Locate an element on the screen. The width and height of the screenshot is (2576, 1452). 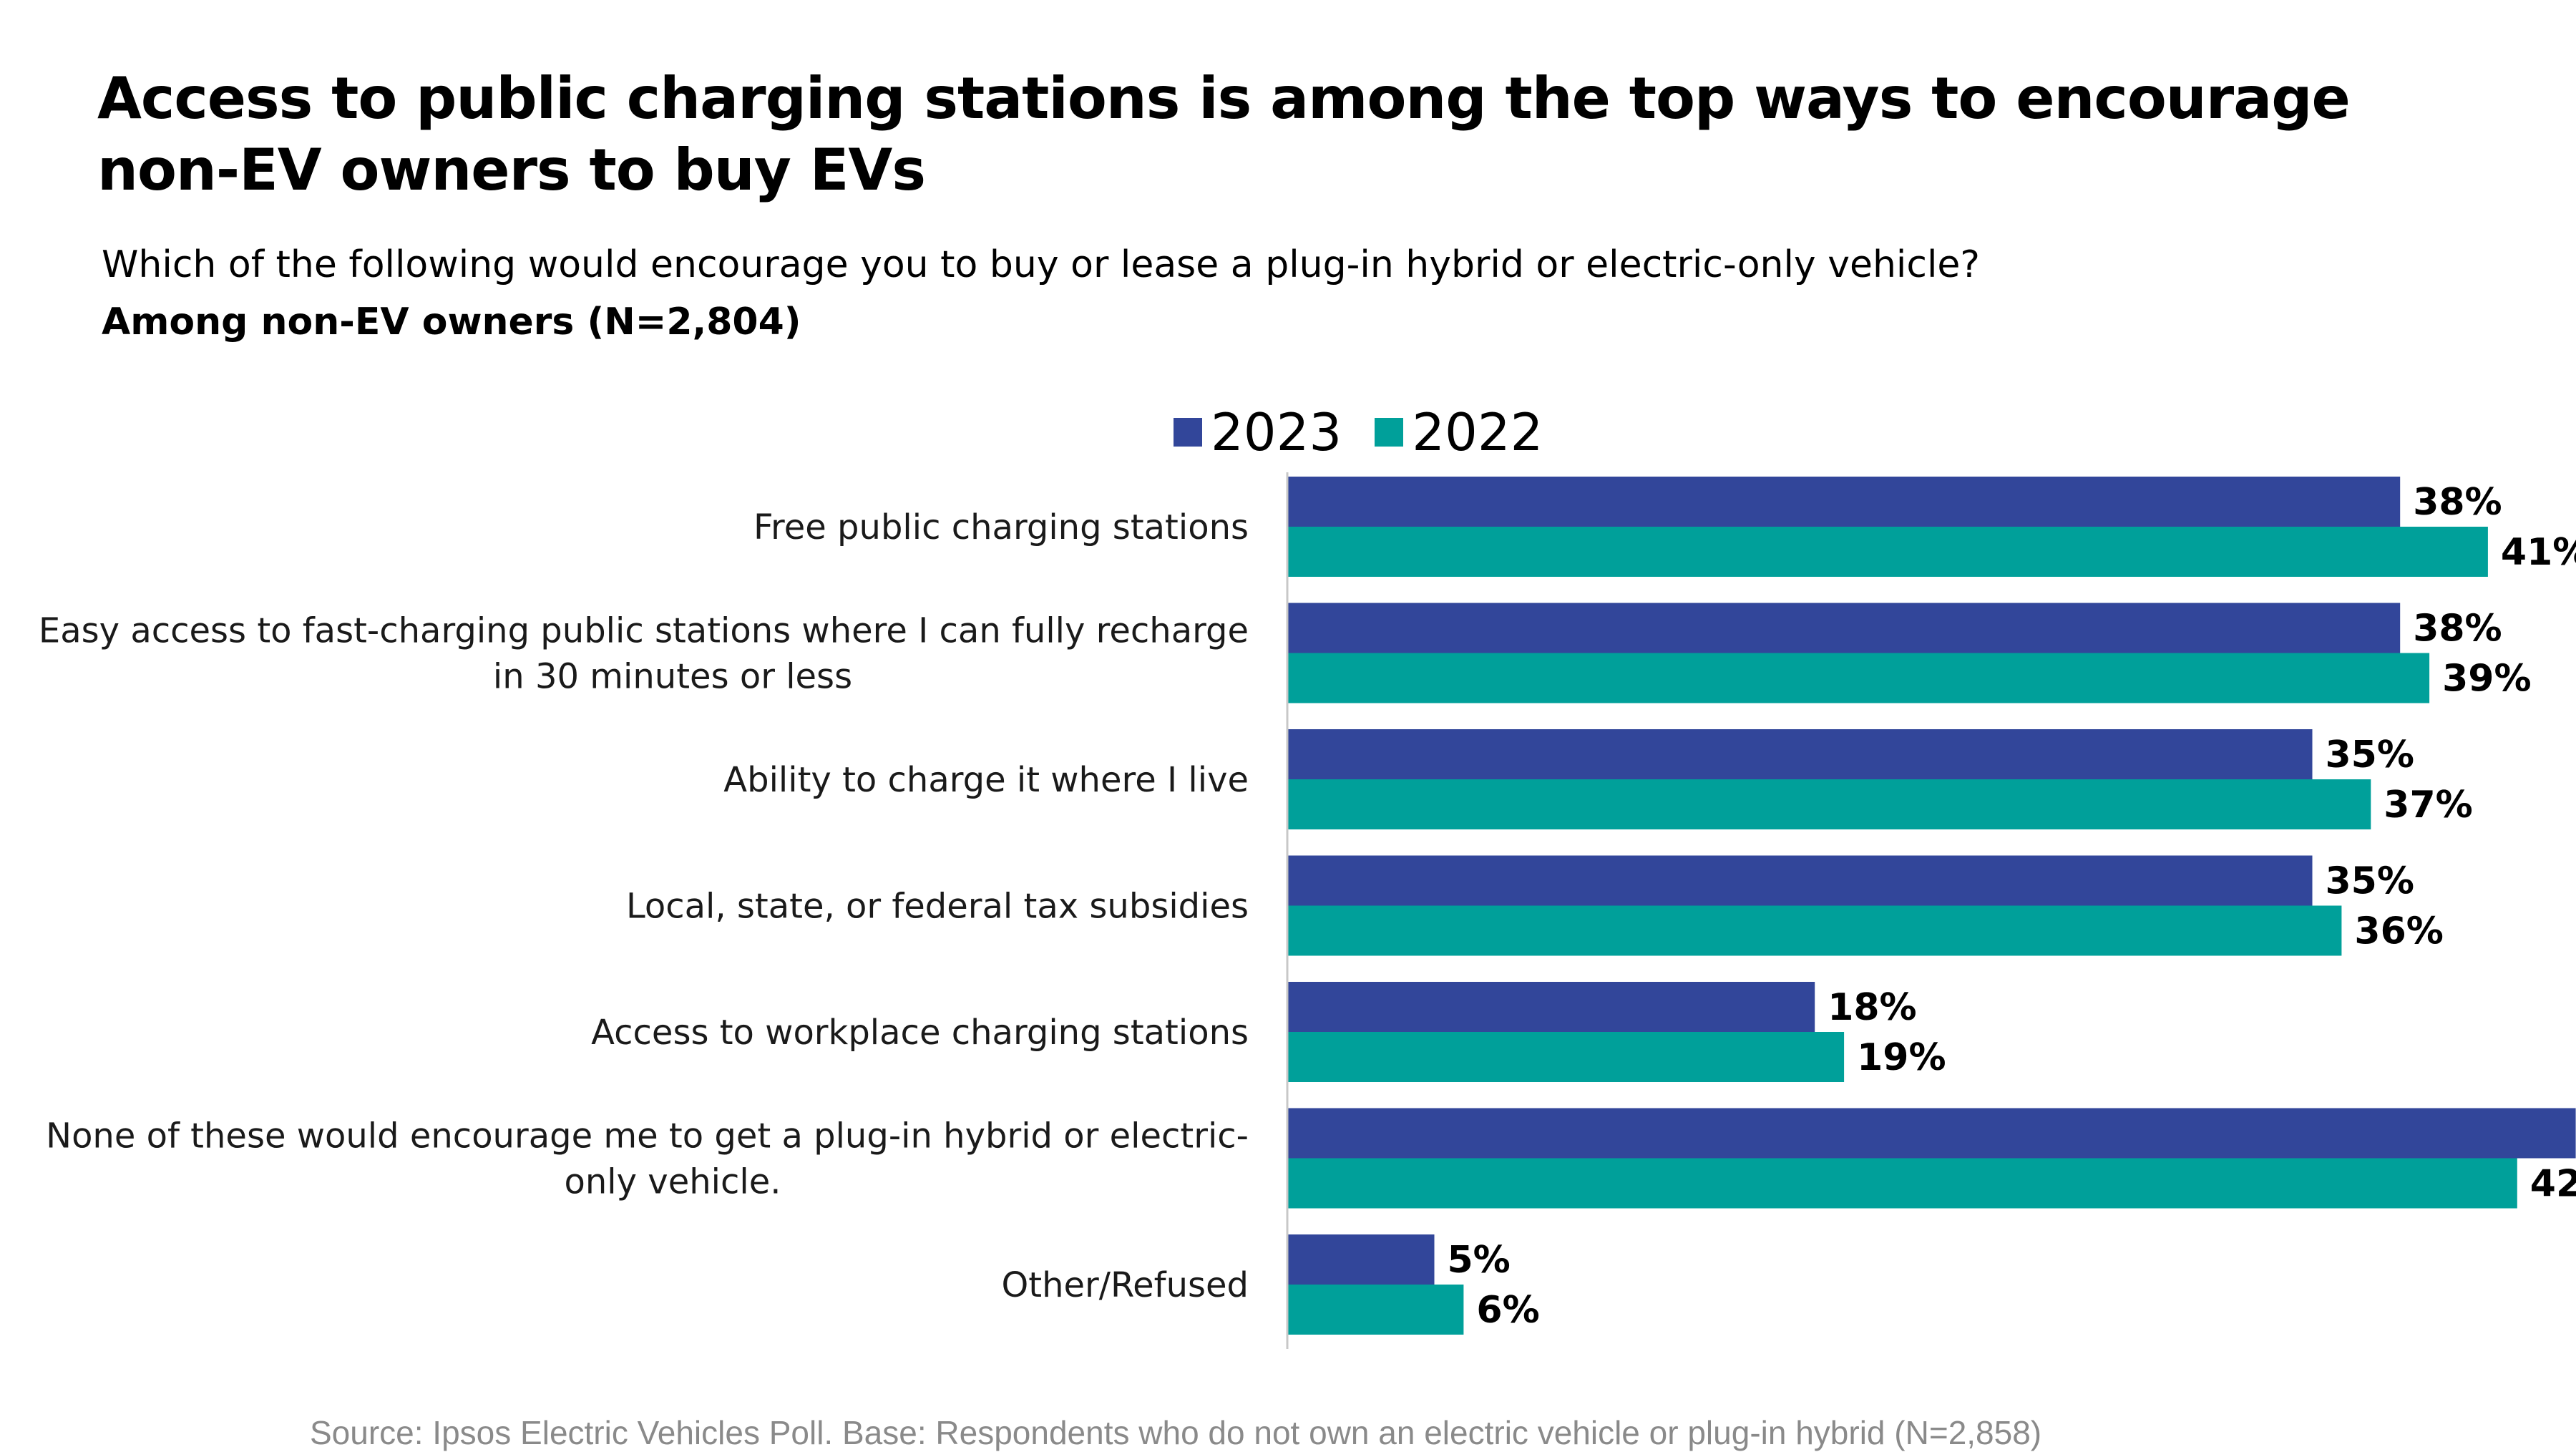
legend-label-2022: 2022 is located at coordinates (1478, 432).